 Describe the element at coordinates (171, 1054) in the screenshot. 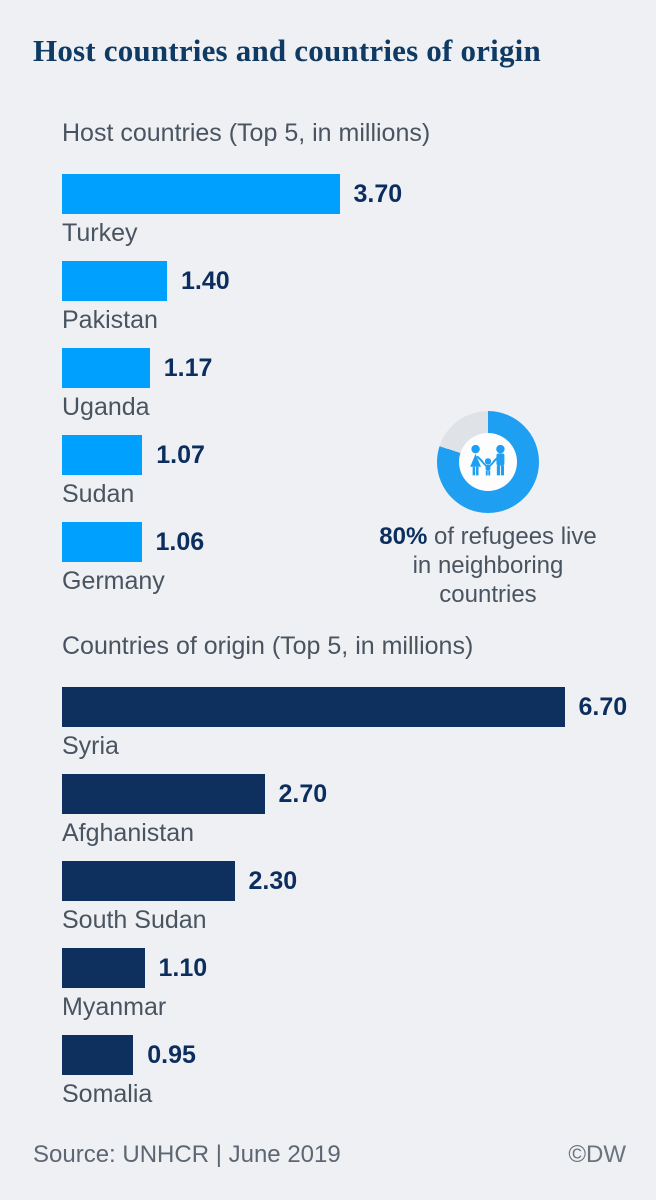

I see `value-label: 0.95` at that location.